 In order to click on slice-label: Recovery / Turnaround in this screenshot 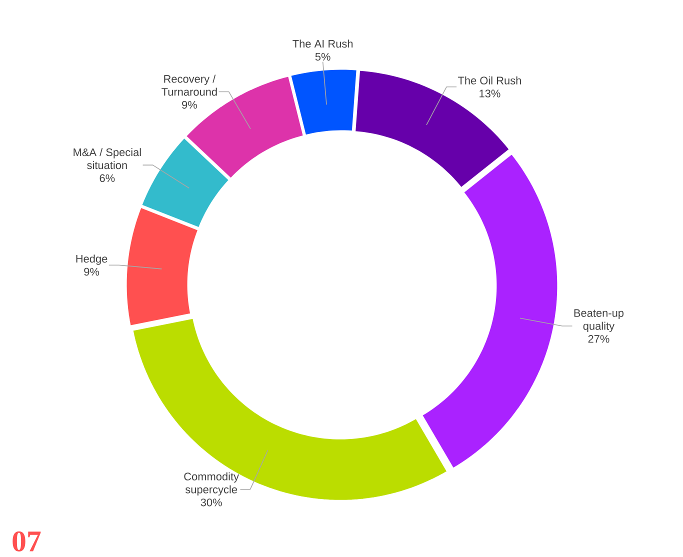, I will do `click(189, 85)`.